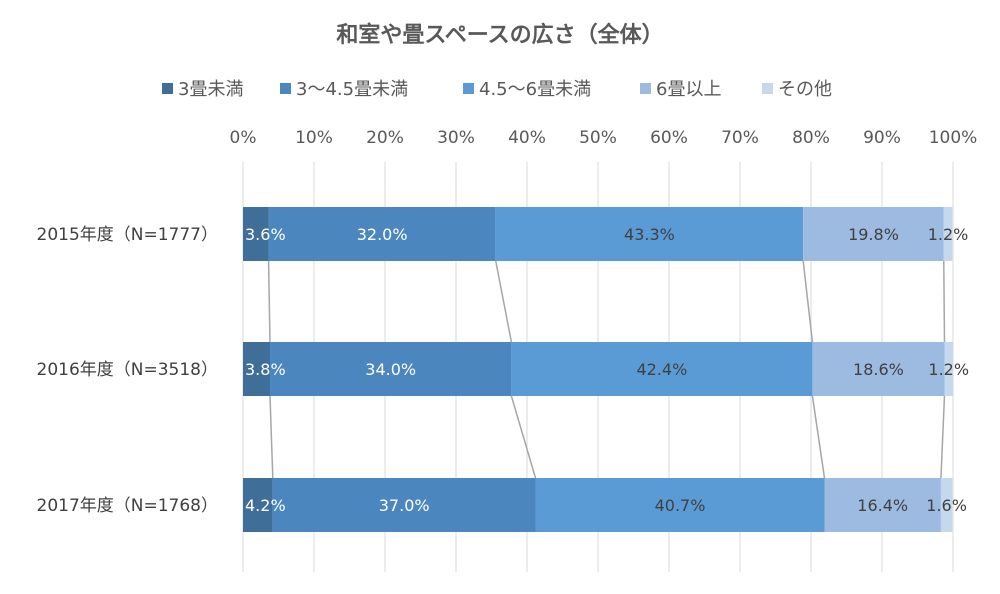 The width and height of the screenshot is (1000, 594). Describe the element at coordinates (265, 505) in the screenshot. I see `data-label-2-0: 4.2%` at that location.